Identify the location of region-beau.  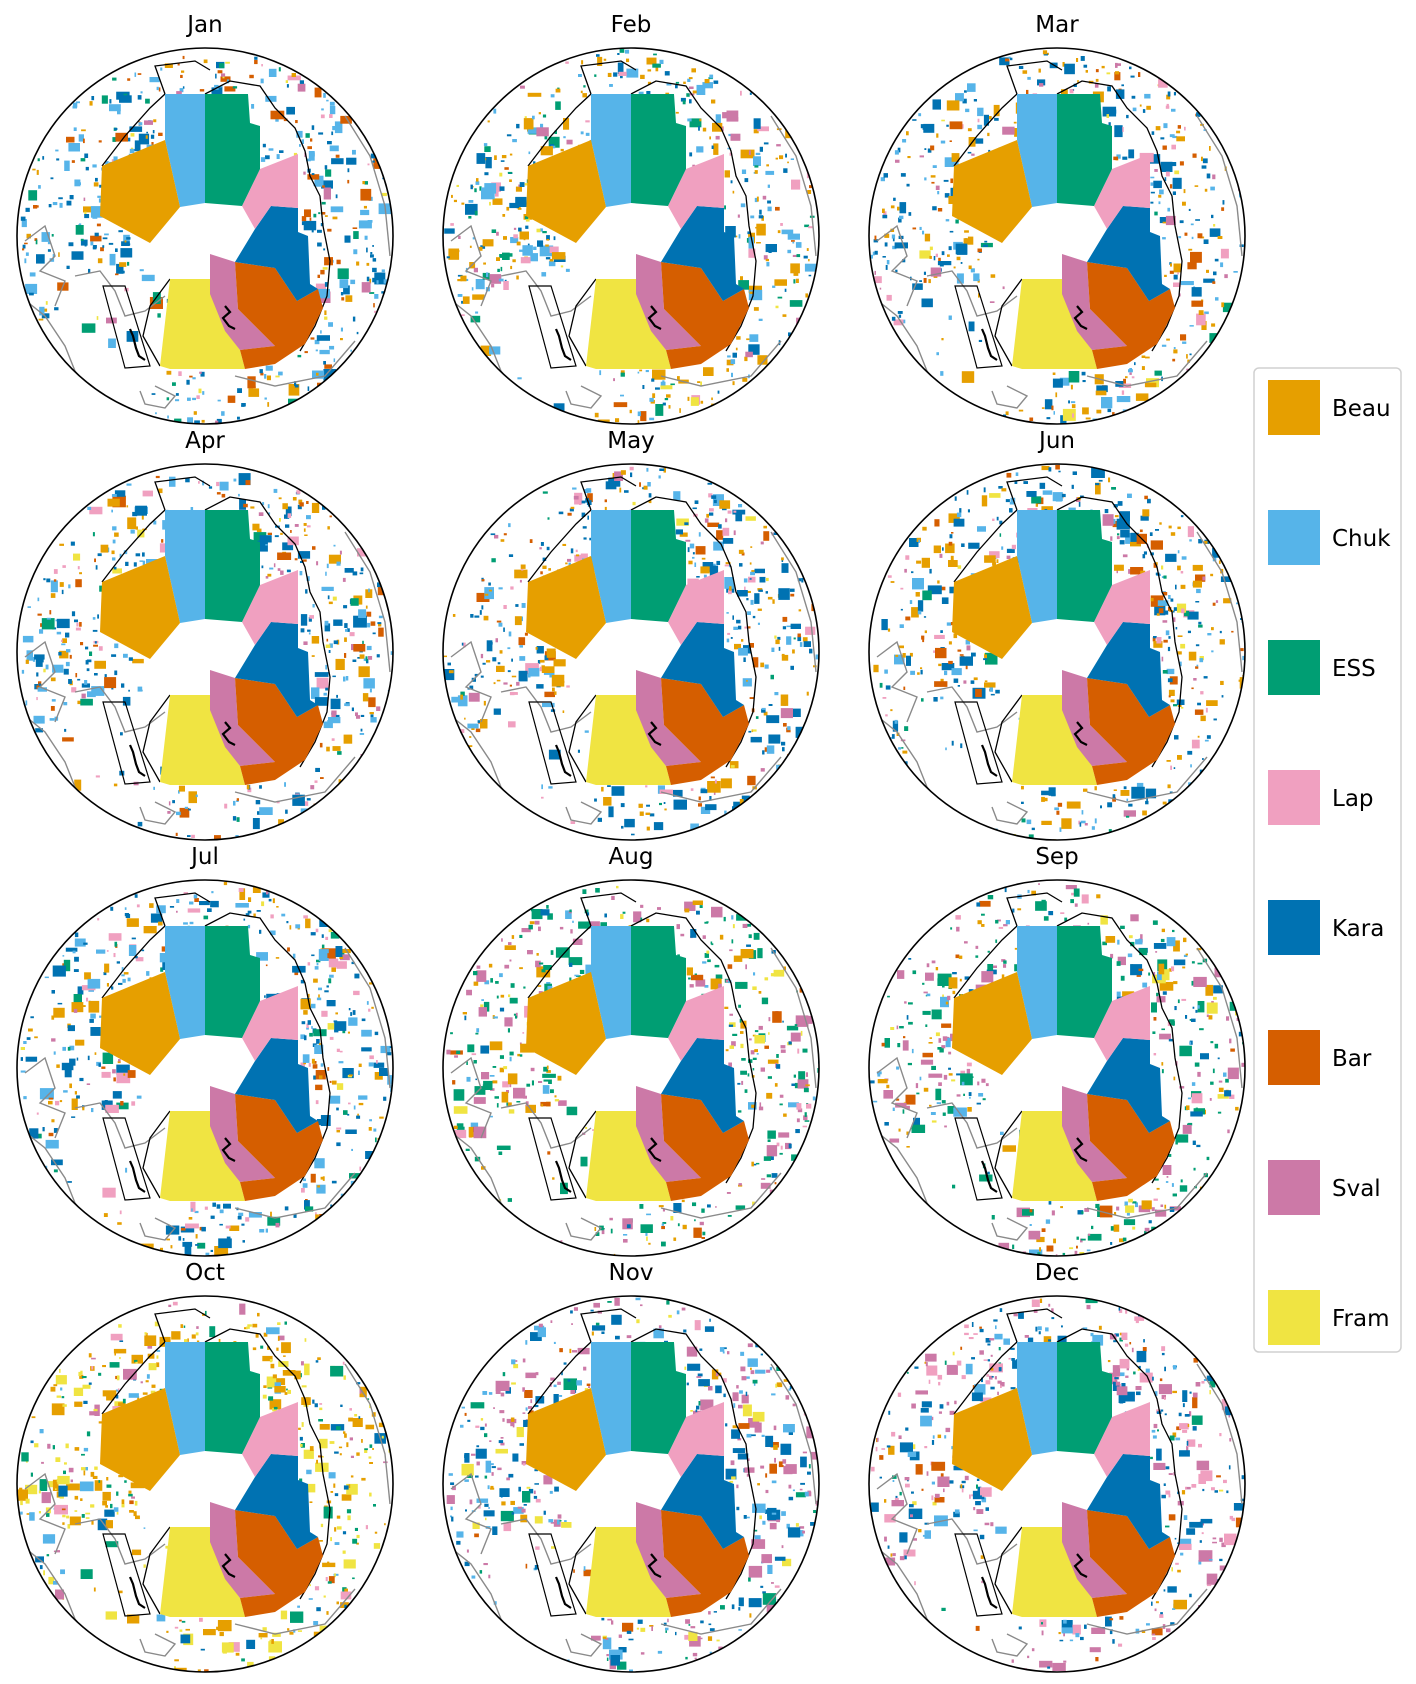
(140, 1023).